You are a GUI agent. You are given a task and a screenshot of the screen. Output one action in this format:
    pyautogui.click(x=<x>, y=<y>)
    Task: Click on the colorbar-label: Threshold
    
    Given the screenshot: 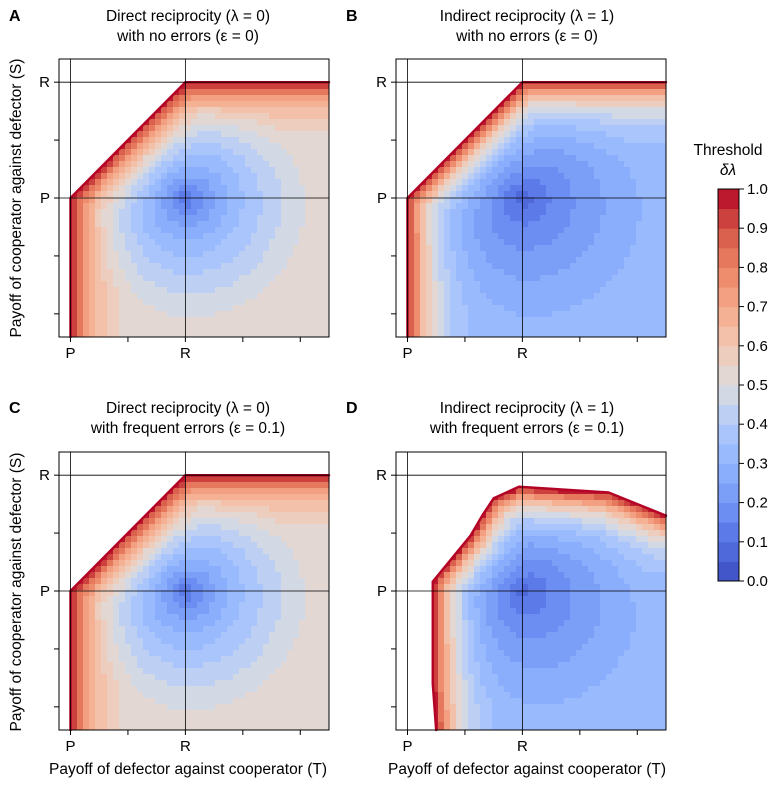 What is the action you would take?
    pyautogui.click(x=728, y=150)
    